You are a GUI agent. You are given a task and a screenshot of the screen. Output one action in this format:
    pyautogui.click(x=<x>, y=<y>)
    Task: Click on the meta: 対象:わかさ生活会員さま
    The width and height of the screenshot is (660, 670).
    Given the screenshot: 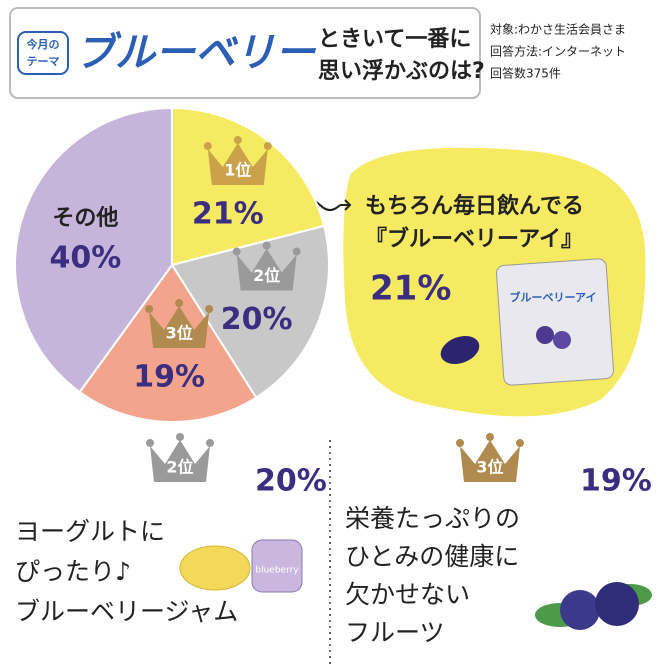 What is the action you would take?
    pyautogui.click(x=558, y=30)
    